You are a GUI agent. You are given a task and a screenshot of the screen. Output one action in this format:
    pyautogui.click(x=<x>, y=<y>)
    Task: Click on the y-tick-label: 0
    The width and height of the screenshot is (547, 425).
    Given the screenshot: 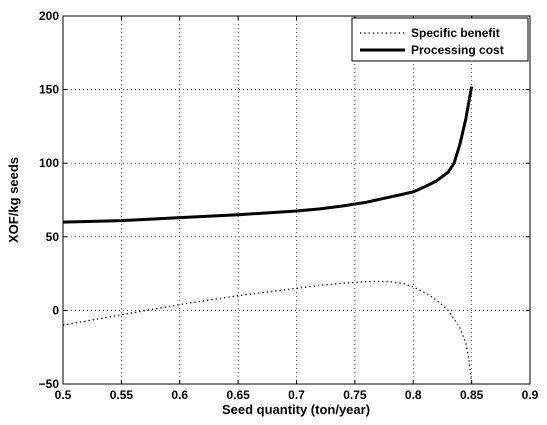 What is the action you would take?
    pyautogui.click(x=55, y=310)
    